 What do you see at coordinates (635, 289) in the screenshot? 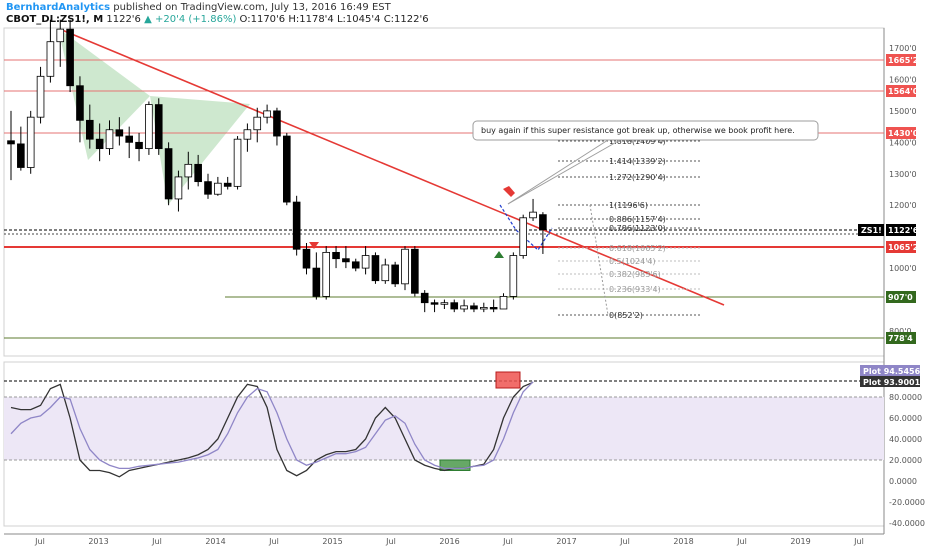
I see `fib-level-label: 0.236(933'4)` at bounding box center [635, 289].